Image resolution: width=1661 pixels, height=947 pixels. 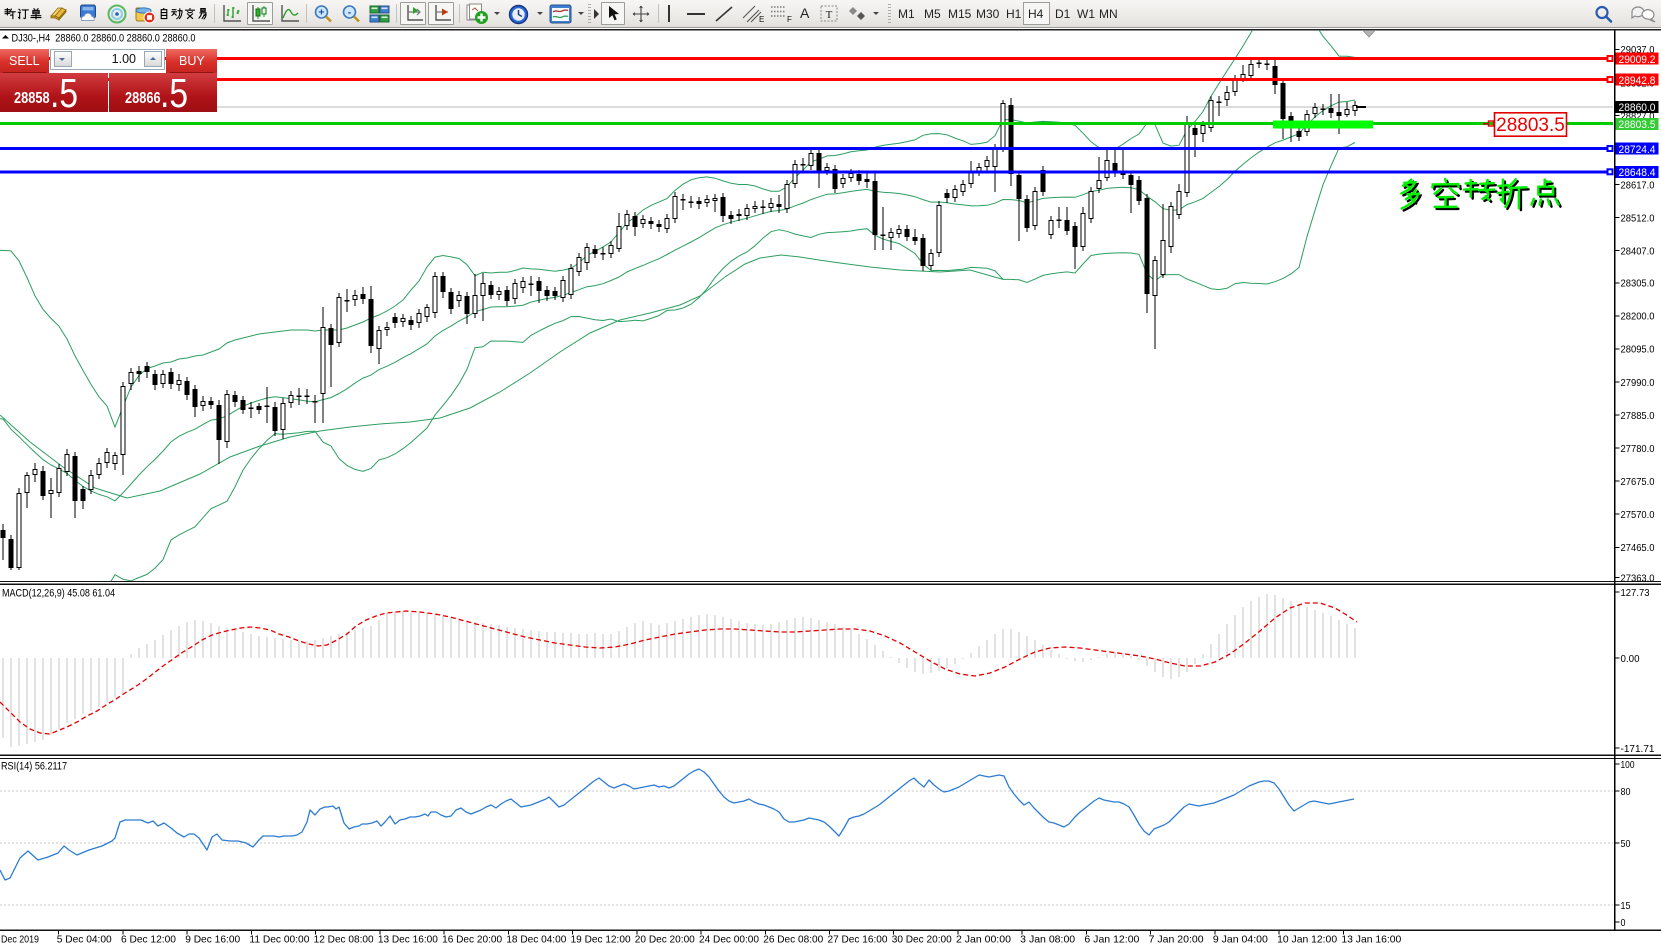 I want to click on svg-text: 18 Dec 04:00, so click(x=536, y=940).